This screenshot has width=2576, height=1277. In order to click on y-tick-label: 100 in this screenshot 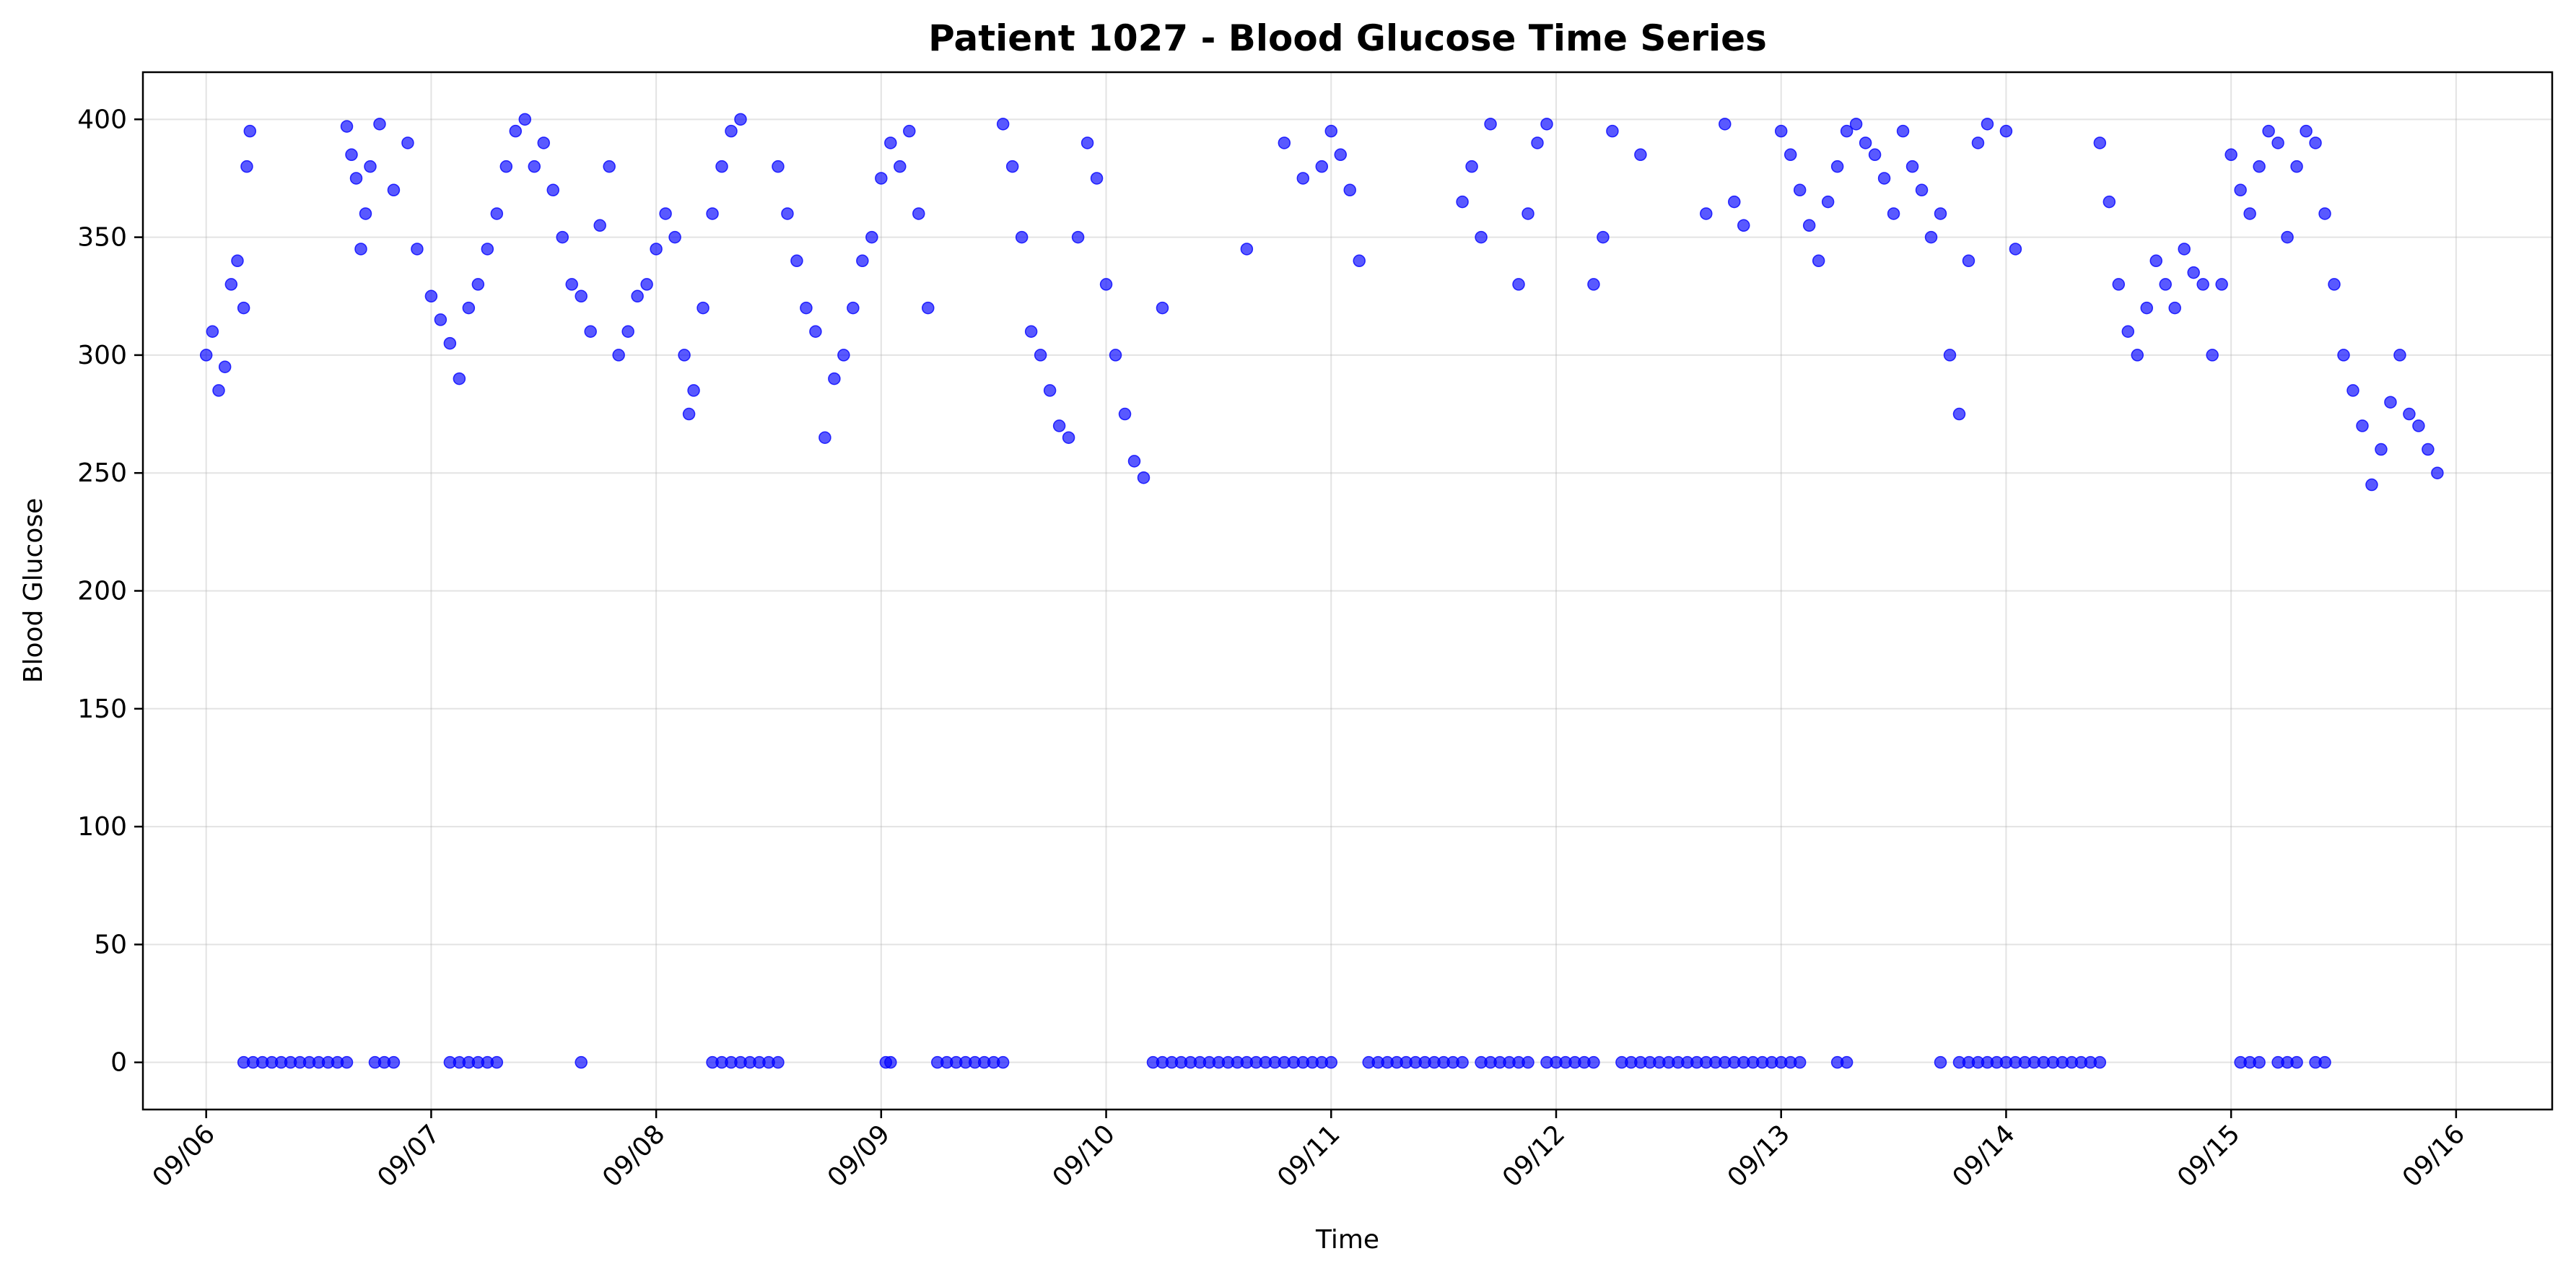, I will do `click(102, 827)`.